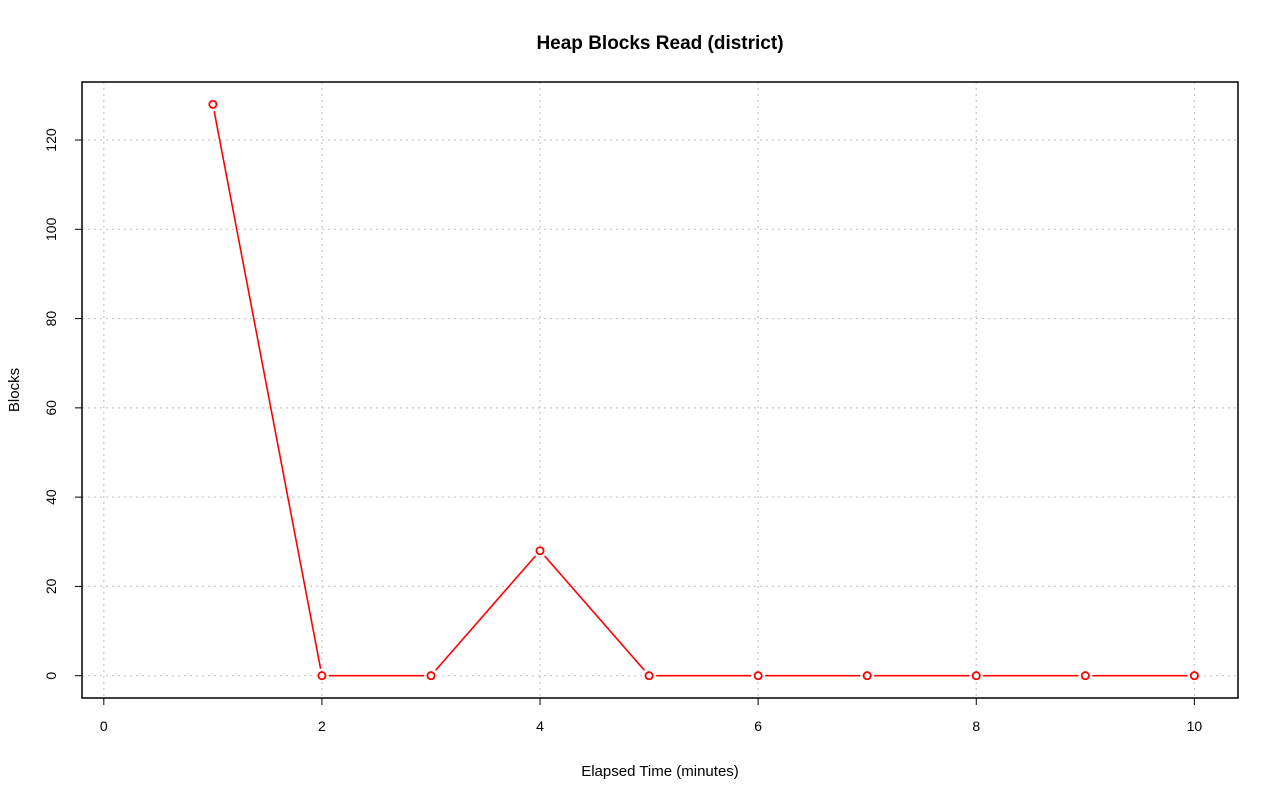  What do you see at coordinates (14, 390) in the screenshot?
I see `y-axis-label: Blocks` at bounding box center [14, 390].